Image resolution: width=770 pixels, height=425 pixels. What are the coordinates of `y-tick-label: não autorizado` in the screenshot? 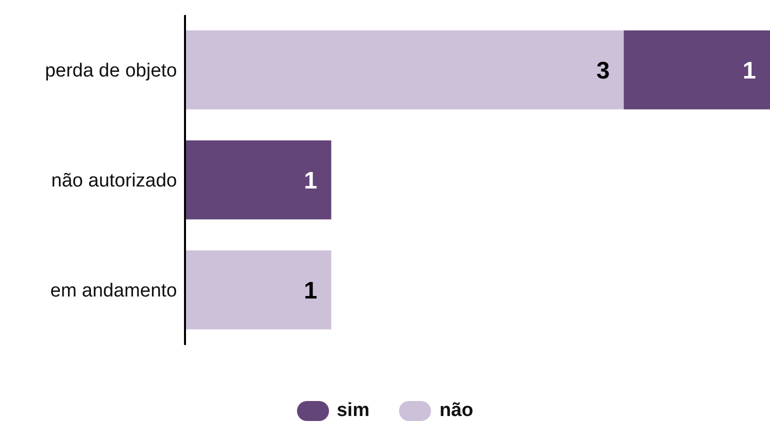 It's located at (114, 181).